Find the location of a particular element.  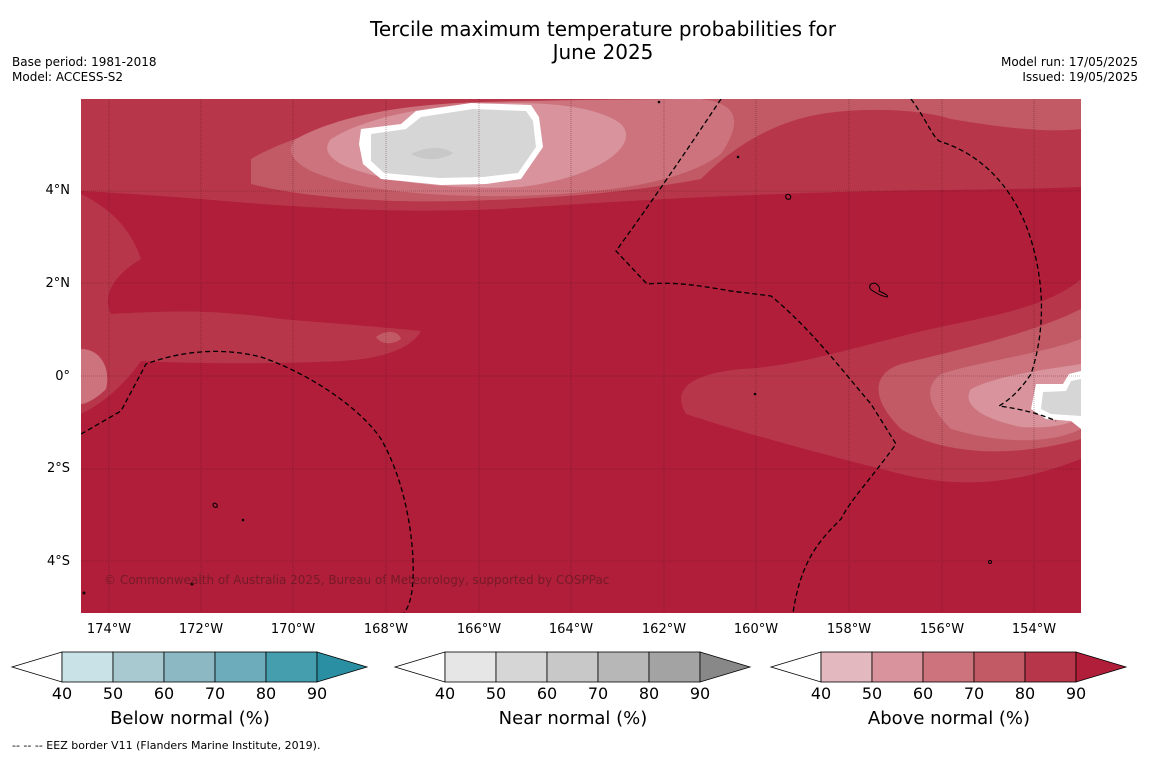

legend-near-tick-40: 40 is located at coordinates (445, 693).